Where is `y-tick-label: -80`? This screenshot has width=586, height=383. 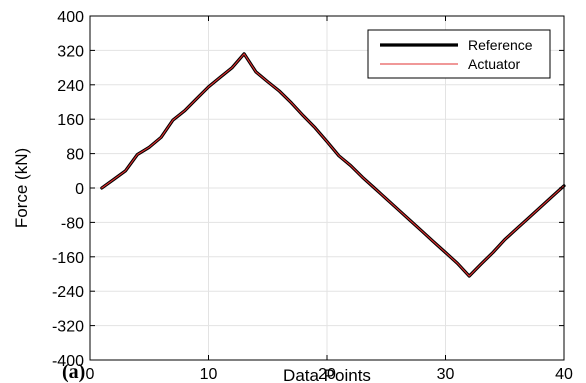 y-tick-label: -80 is located at coordinates (72, 223).